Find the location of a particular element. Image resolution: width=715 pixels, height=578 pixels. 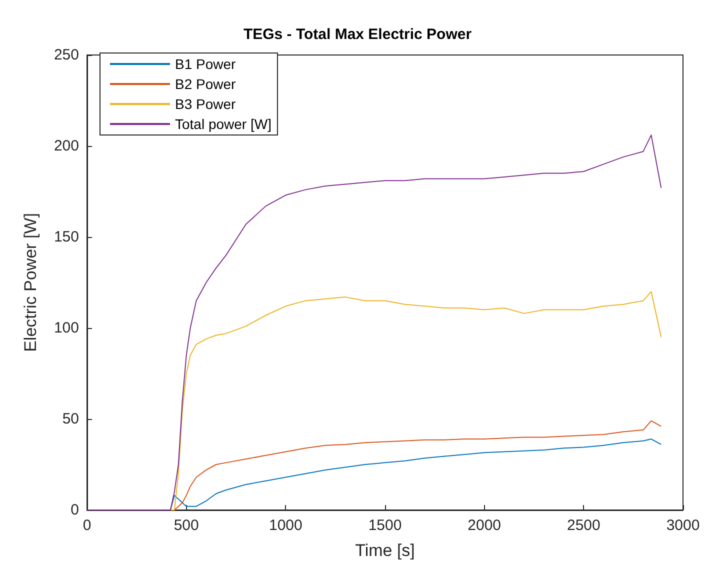

legend-label: B3 Power is located at coordinates (205, 104).